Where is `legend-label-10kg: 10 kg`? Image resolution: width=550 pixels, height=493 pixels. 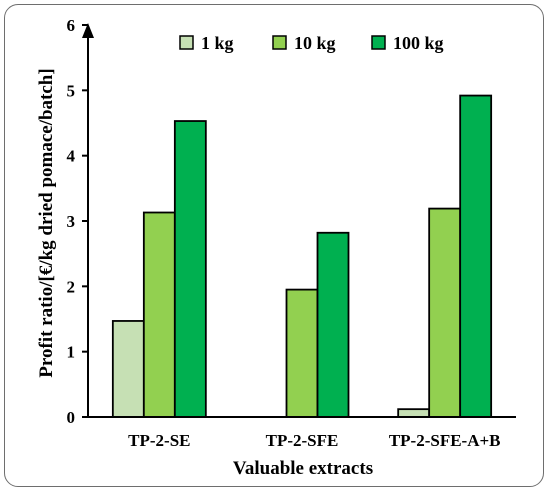 legend-label-10kg: 10 kg is located at coordinates (315, 43).